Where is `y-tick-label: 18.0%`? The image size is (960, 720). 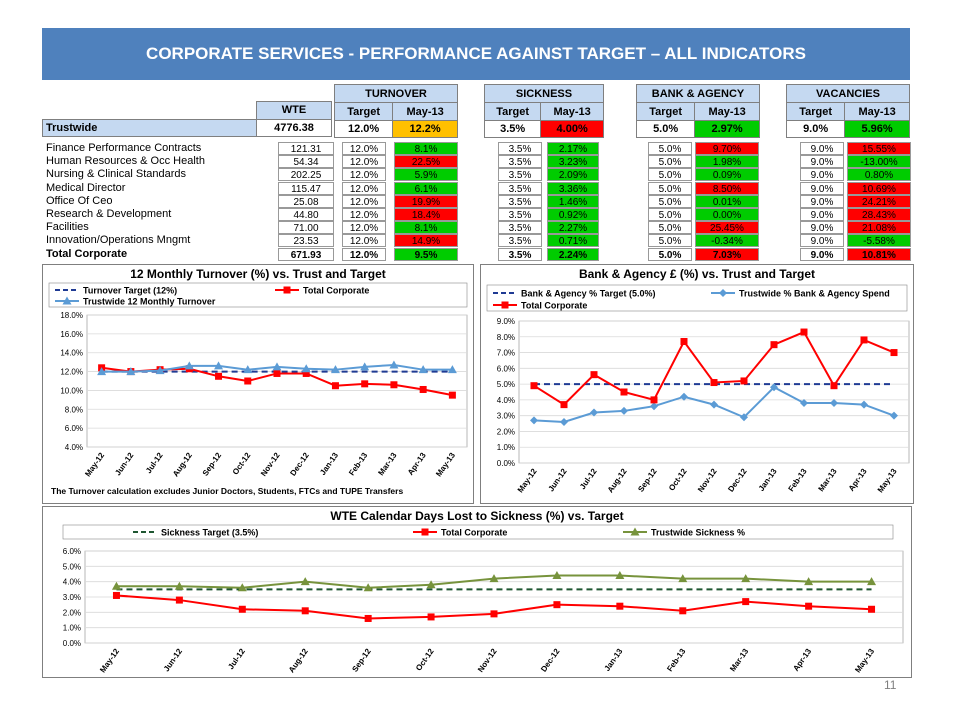
y-tick-label: 18.0% is located at coordinates (71, 315).